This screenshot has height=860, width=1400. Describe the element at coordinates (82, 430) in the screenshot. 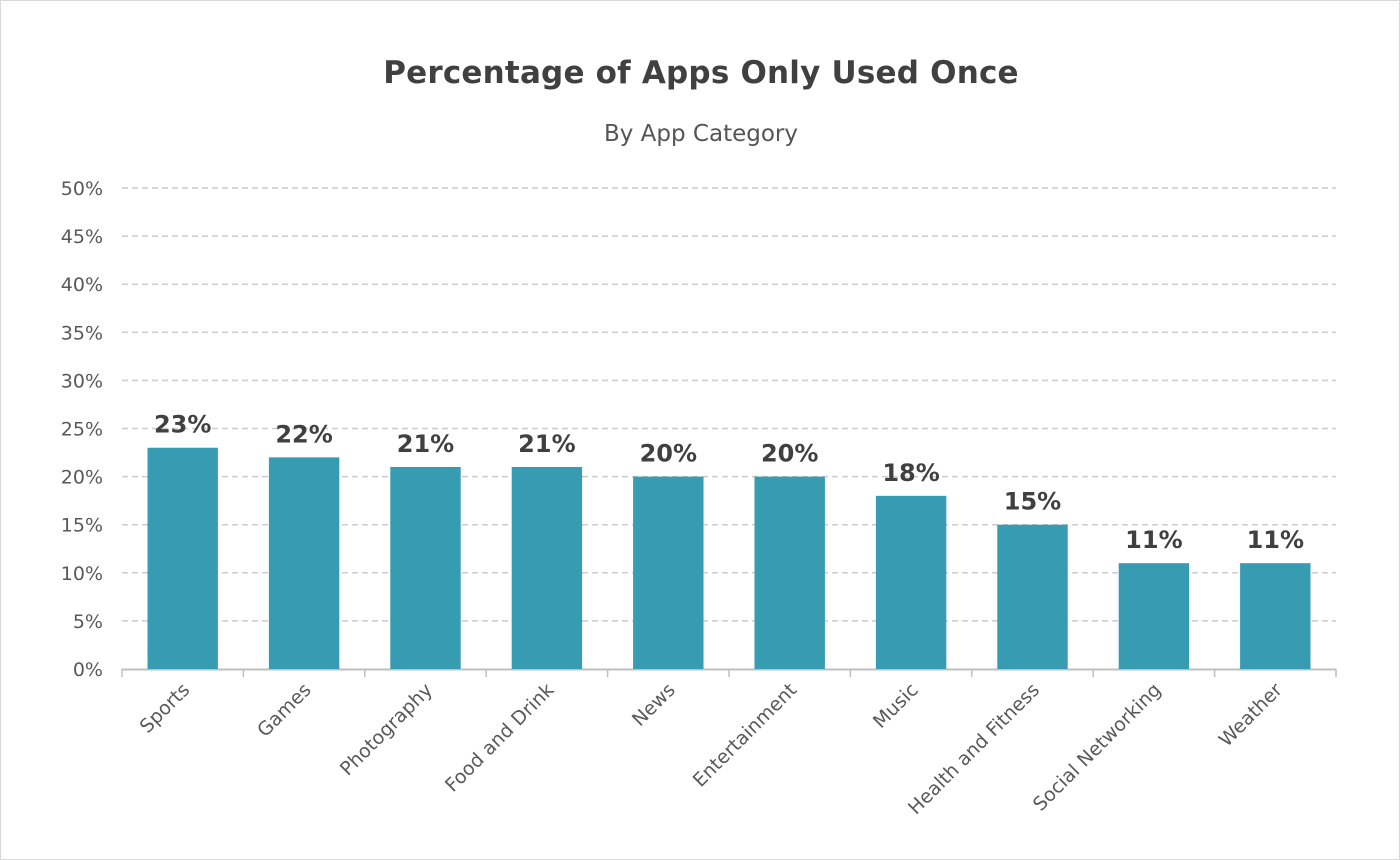

I see `y-tick-label: 25%` at that location.